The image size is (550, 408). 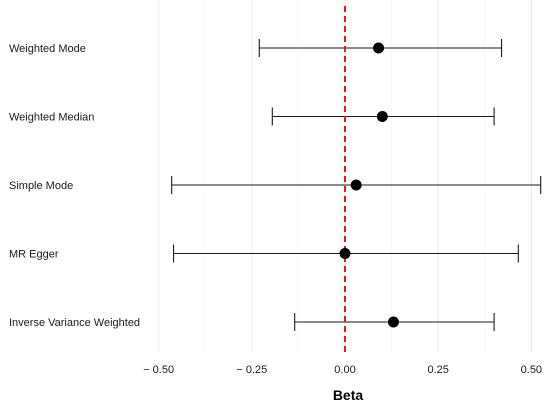 I want to click on row-label: Inverse Variance Weighted, so click(x=74, y=323).